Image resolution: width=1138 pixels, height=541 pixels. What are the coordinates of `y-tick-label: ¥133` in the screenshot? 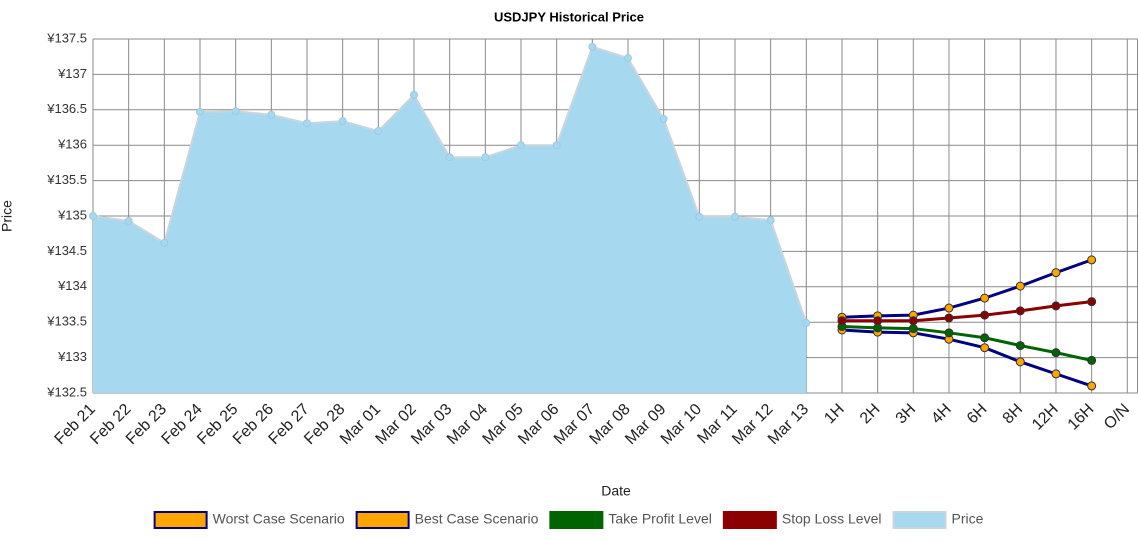 It's located at (72, 356).